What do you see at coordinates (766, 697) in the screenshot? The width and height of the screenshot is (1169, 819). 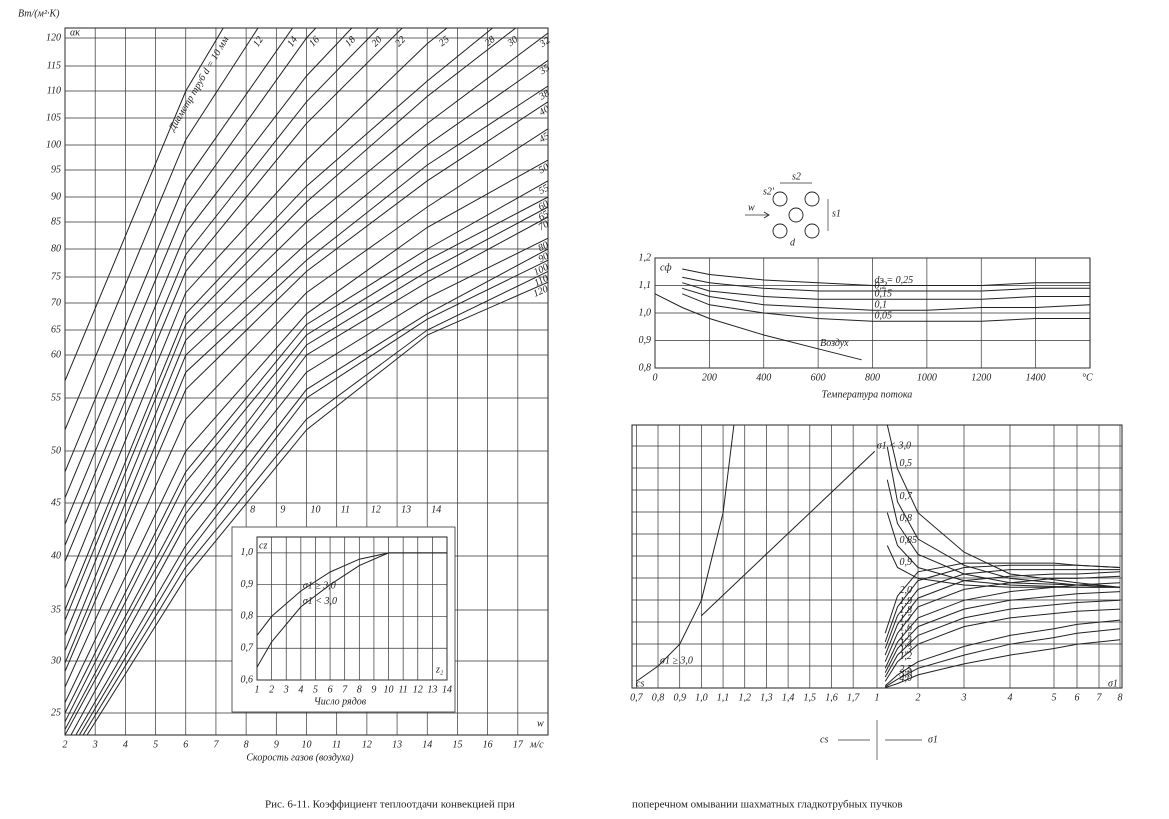 I see `x-tick-label: 1,3` at bounding box center [766, 697].